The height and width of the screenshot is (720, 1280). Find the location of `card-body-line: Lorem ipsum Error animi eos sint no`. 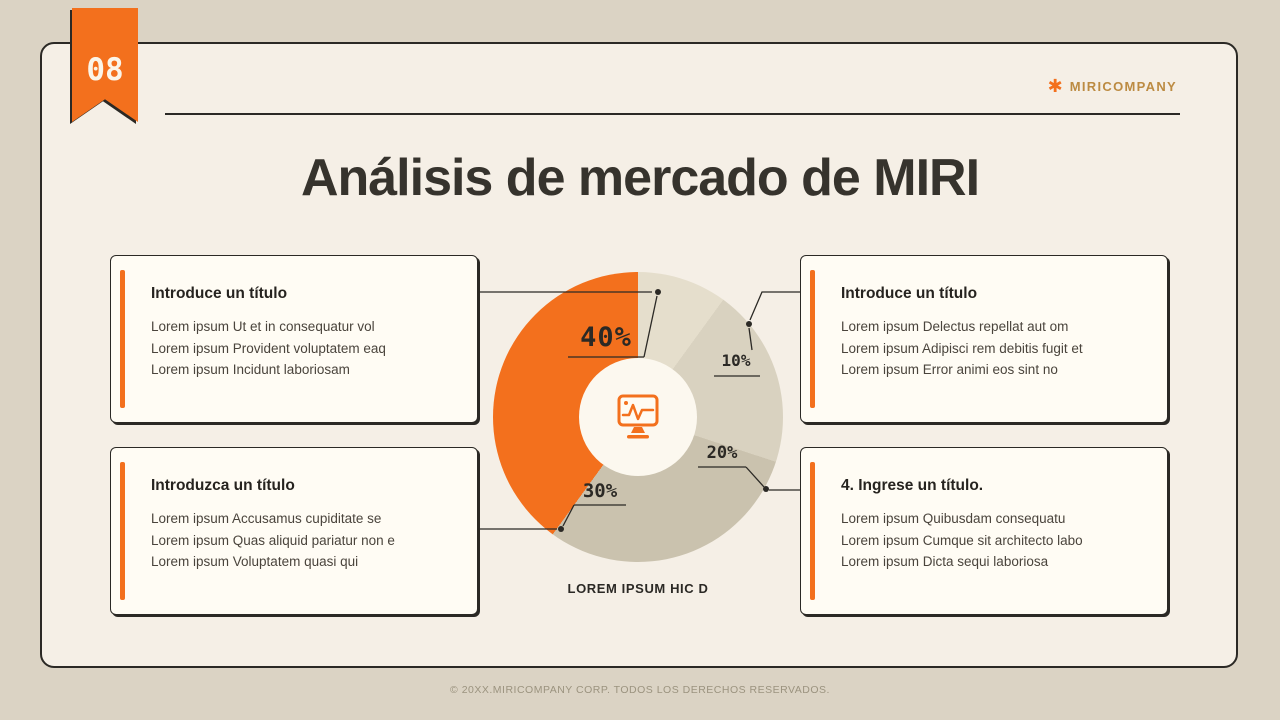

card-body-line: Lorem ipsum Error animi eos sint no is located at coordinates (949, 369).